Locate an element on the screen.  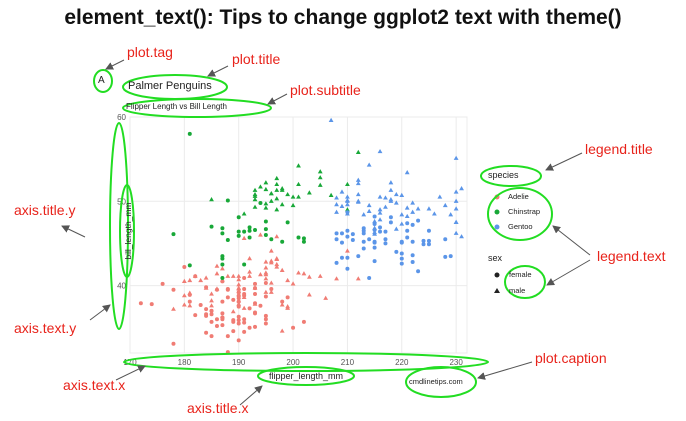
axis-title-y: bill_length_mm is located at coordinates (128, 231).